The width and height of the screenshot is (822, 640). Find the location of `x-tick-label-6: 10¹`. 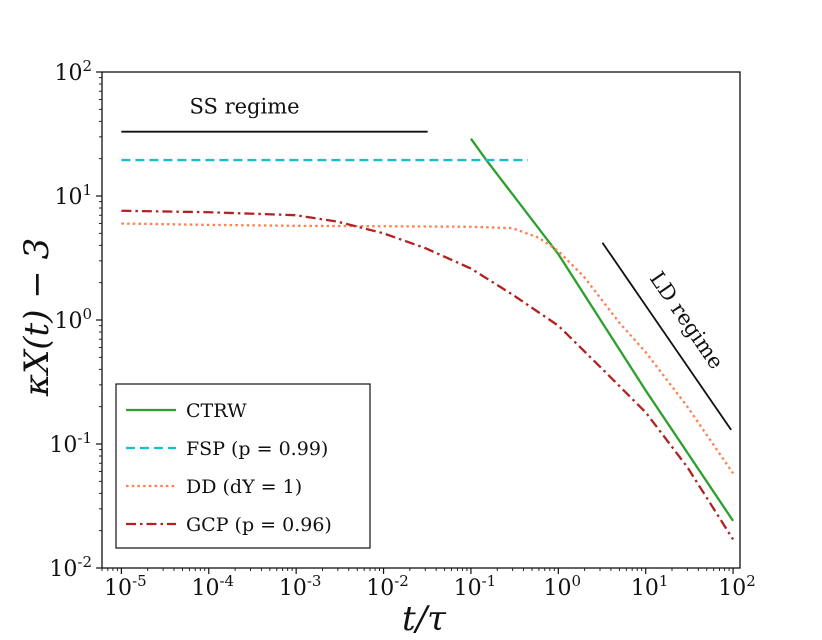

x-tick-label-6: 10¹ is located at coordinates (650, 586).